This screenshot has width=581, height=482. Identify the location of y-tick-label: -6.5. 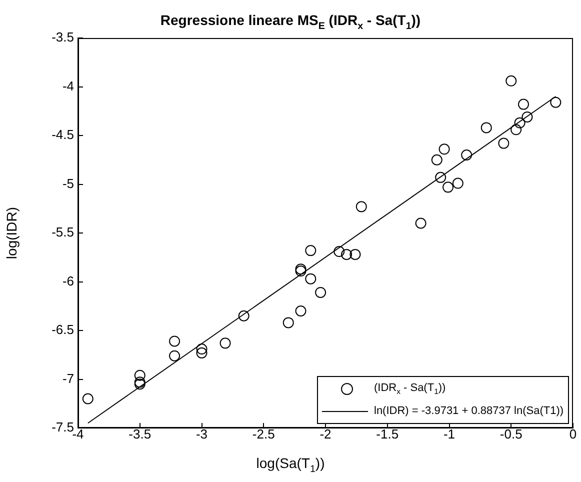
(63, 330).